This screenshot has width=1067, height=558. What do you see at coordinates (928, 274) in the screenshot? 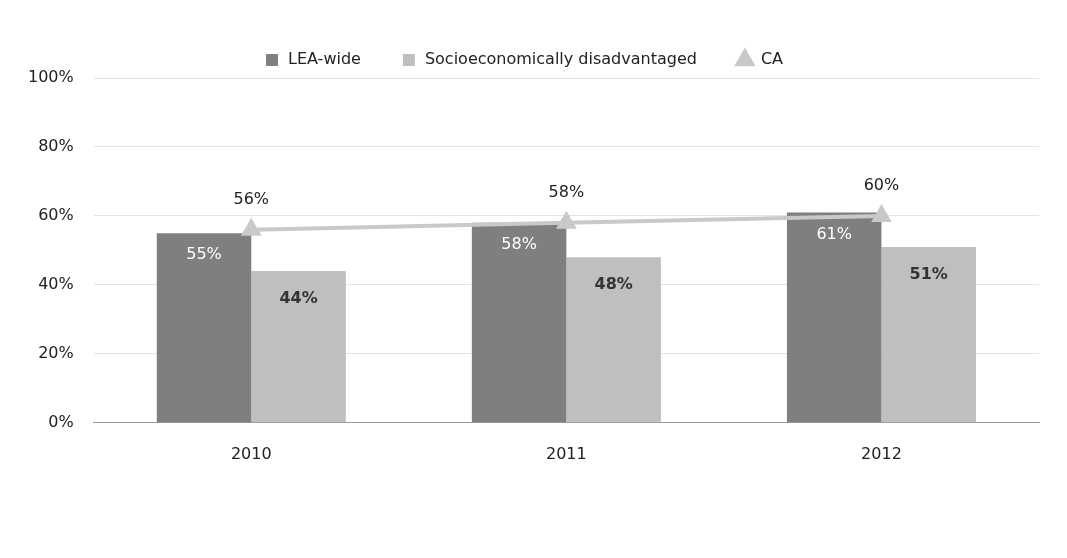
I see `data-label: 51%` at bounding box center [928, 274].